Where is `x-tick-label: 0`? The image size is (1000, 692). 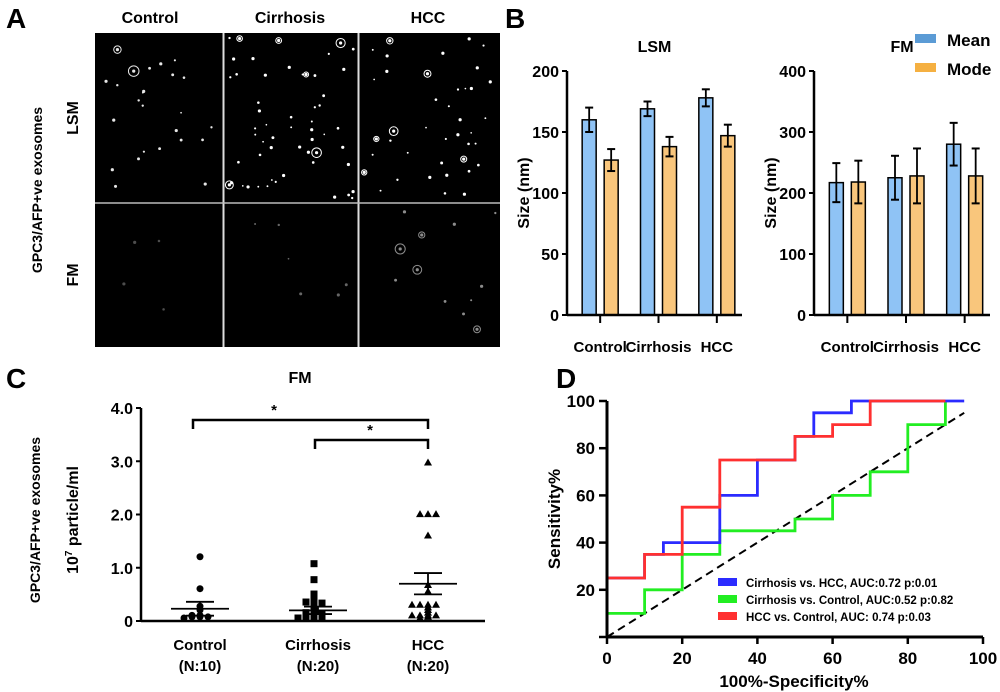 x-tick-label: 0 is located at coordinates (606, 658).